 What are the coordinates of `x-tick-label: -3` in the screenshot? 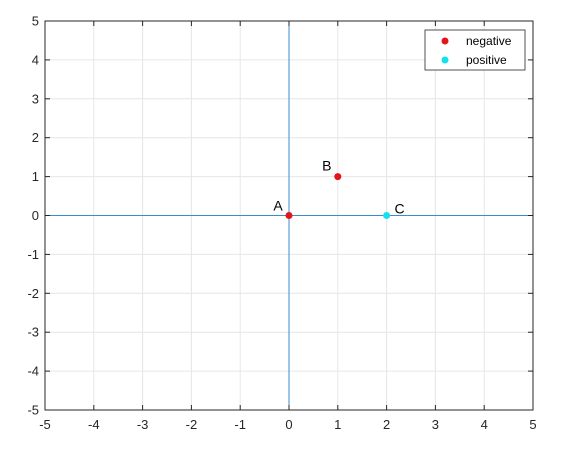 It's located at (143, 424).